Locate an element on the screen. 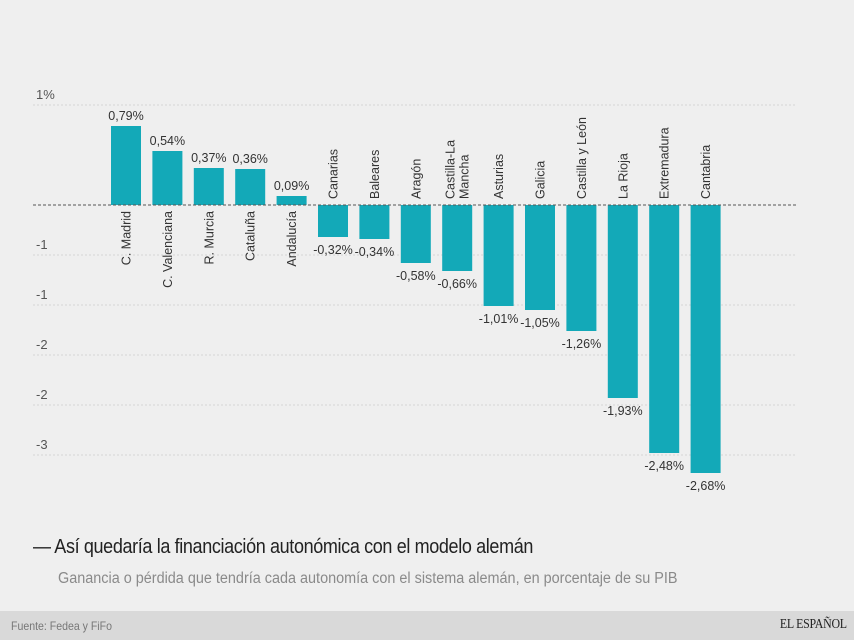 This screenshot has width=854, height=640. category-label-line: Castilla-La is located at coordinates (451, 169).